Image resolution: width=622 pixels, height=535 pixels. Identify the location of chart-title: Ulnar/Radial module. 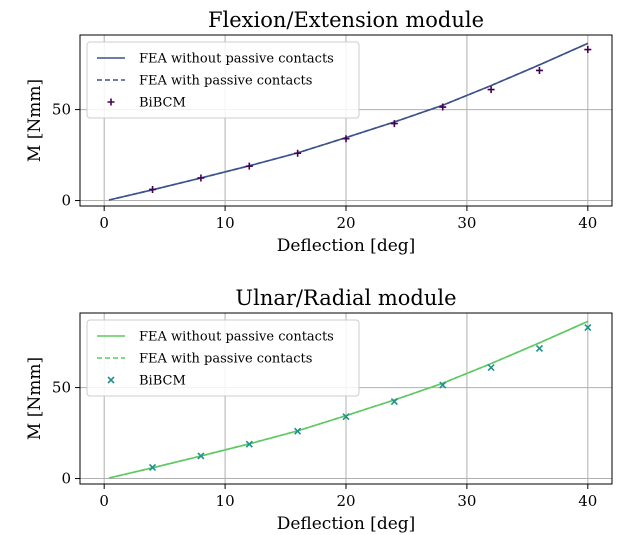
(345, 298).